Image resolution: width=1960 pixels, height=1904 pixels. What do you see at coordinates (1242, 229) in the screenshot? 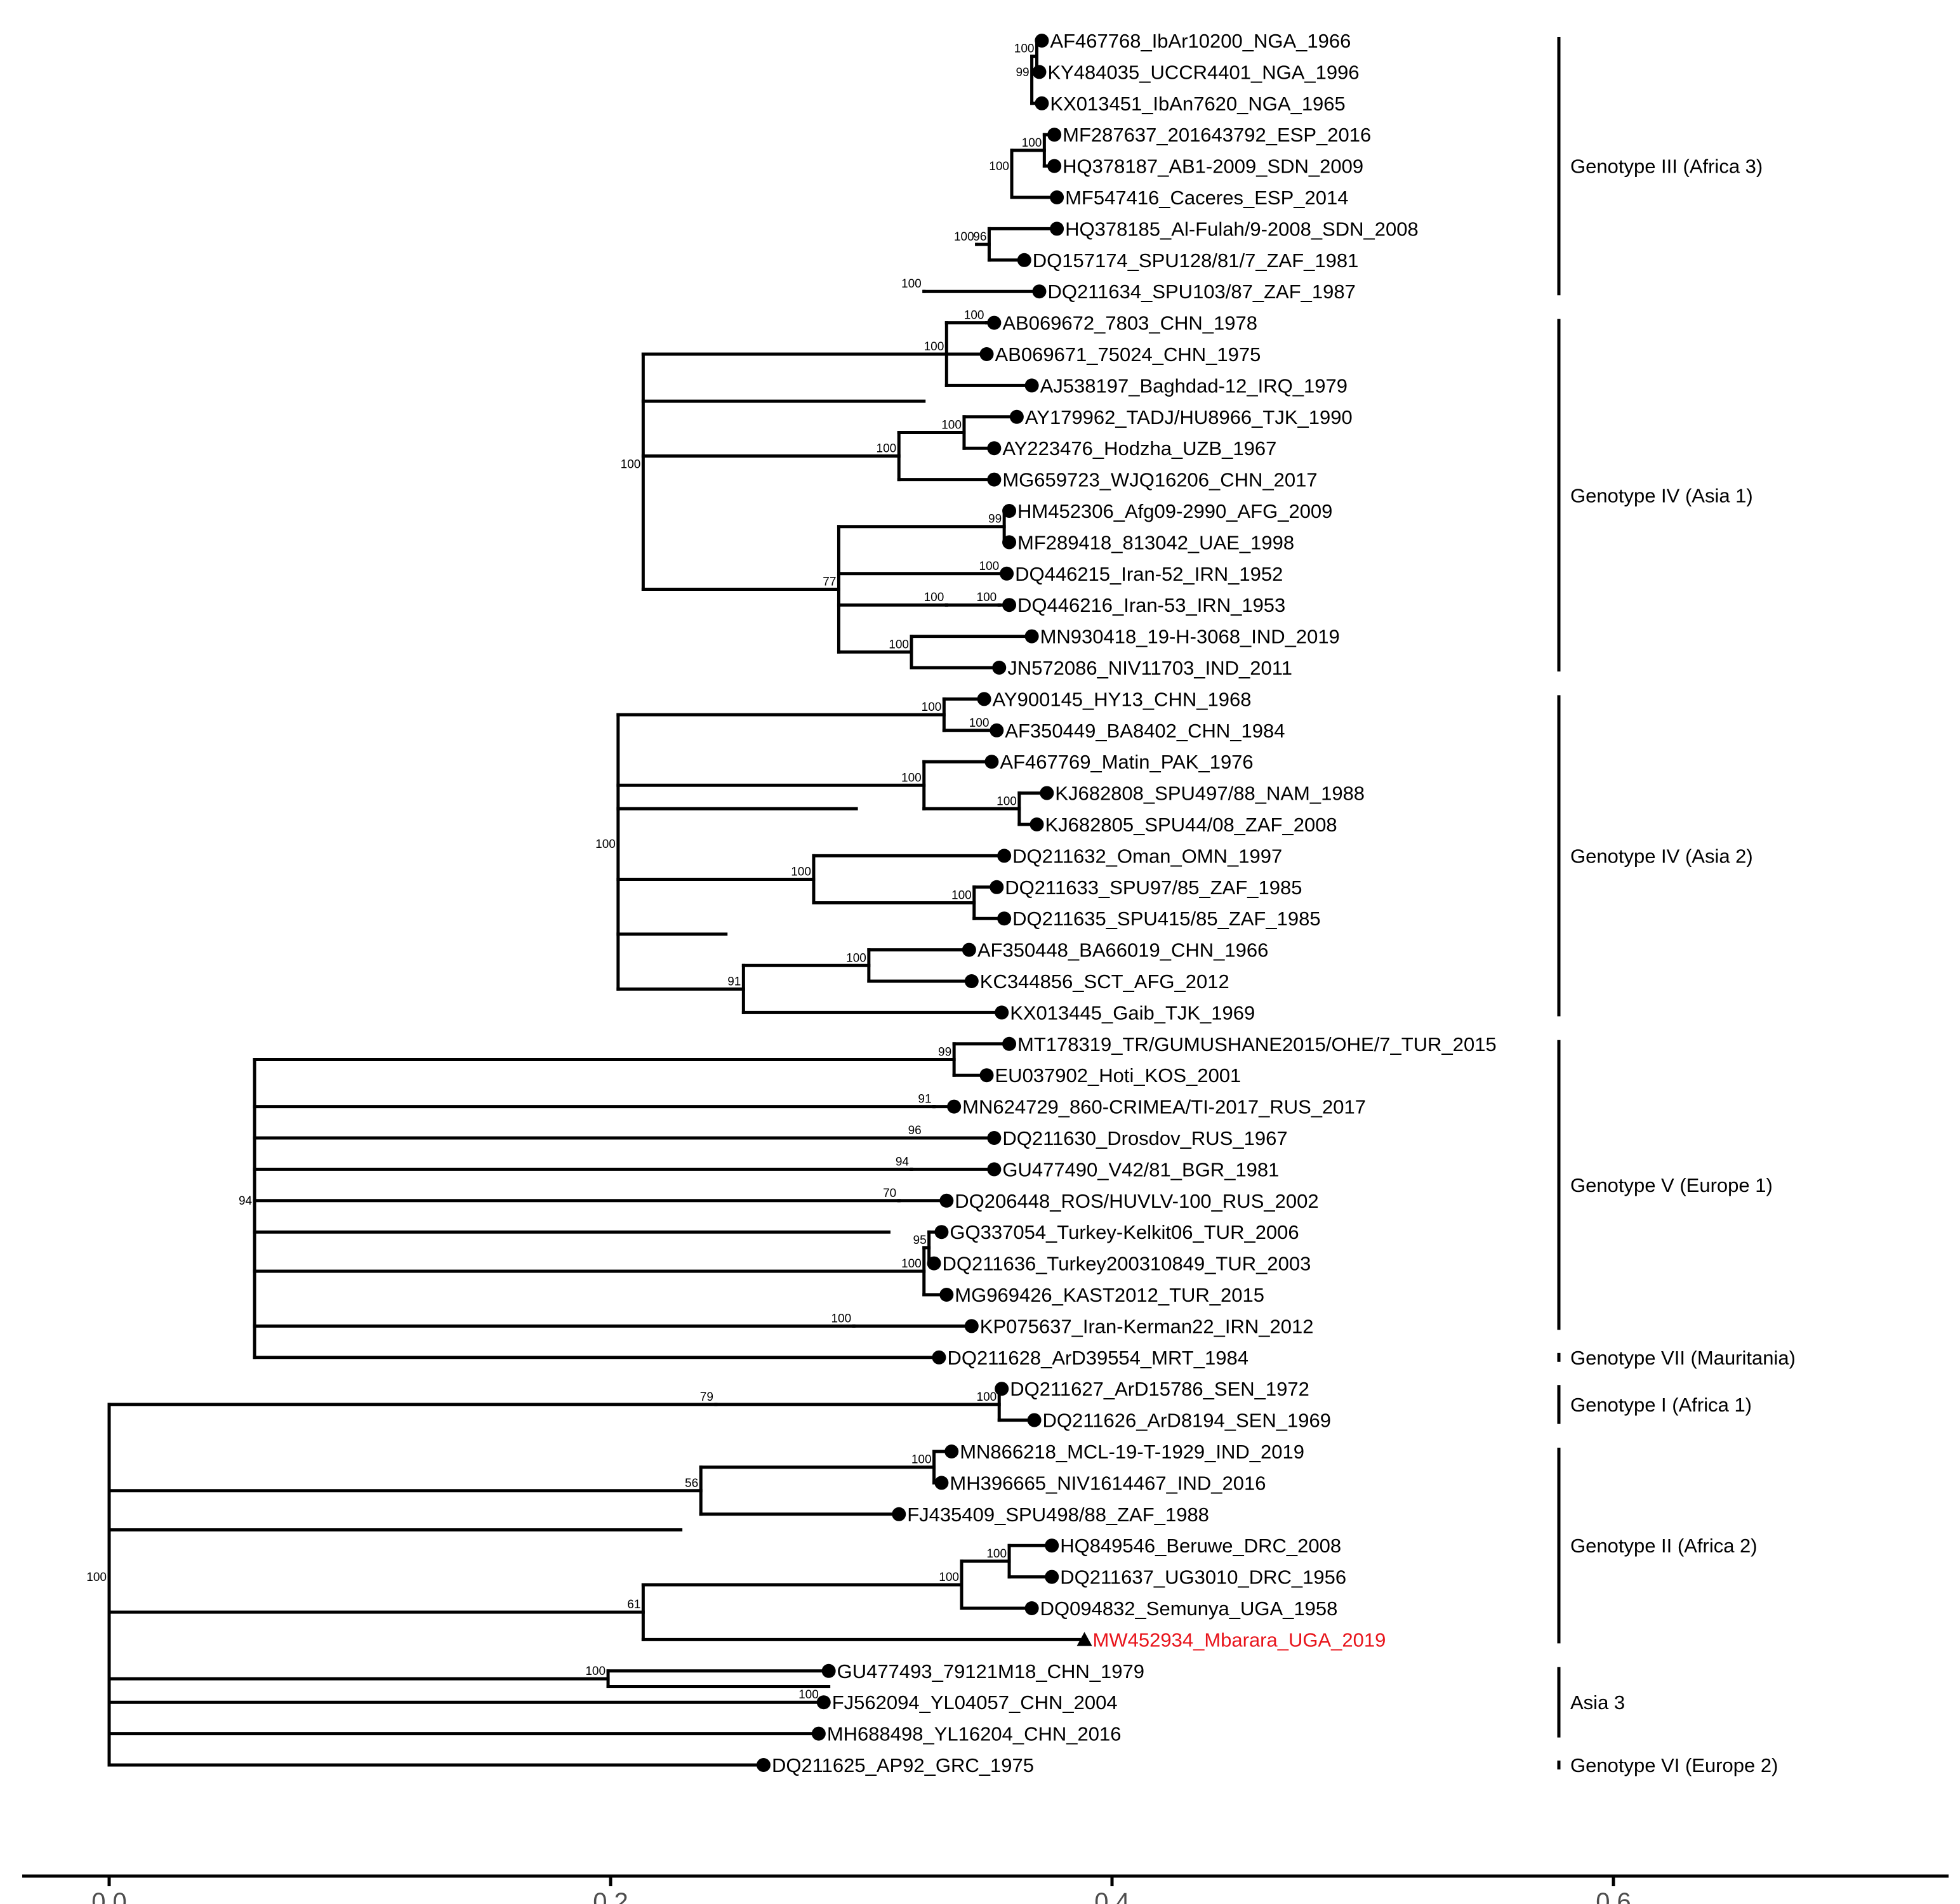
I see `tip-label: HQ378185_Al-Fulah/9-2008_SDN_2008` at bounding box center [1242, 229].